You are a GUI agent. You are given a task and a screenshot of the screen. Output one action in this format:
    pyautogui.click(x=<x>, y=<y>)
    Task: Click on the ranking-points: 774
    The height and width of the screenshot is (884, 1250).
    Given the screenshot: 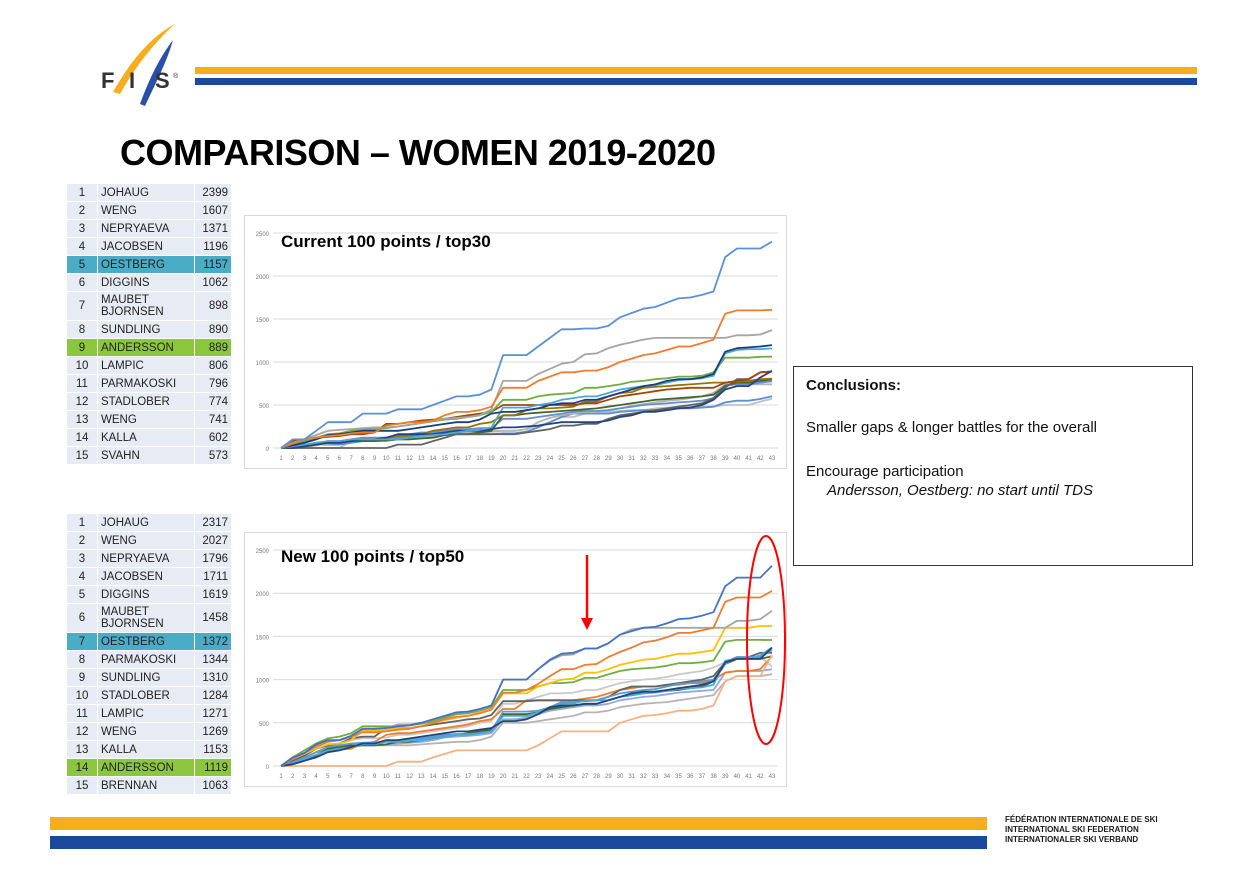 What is the action you would take?
    pyautogui.click(x=213, y=401)
    